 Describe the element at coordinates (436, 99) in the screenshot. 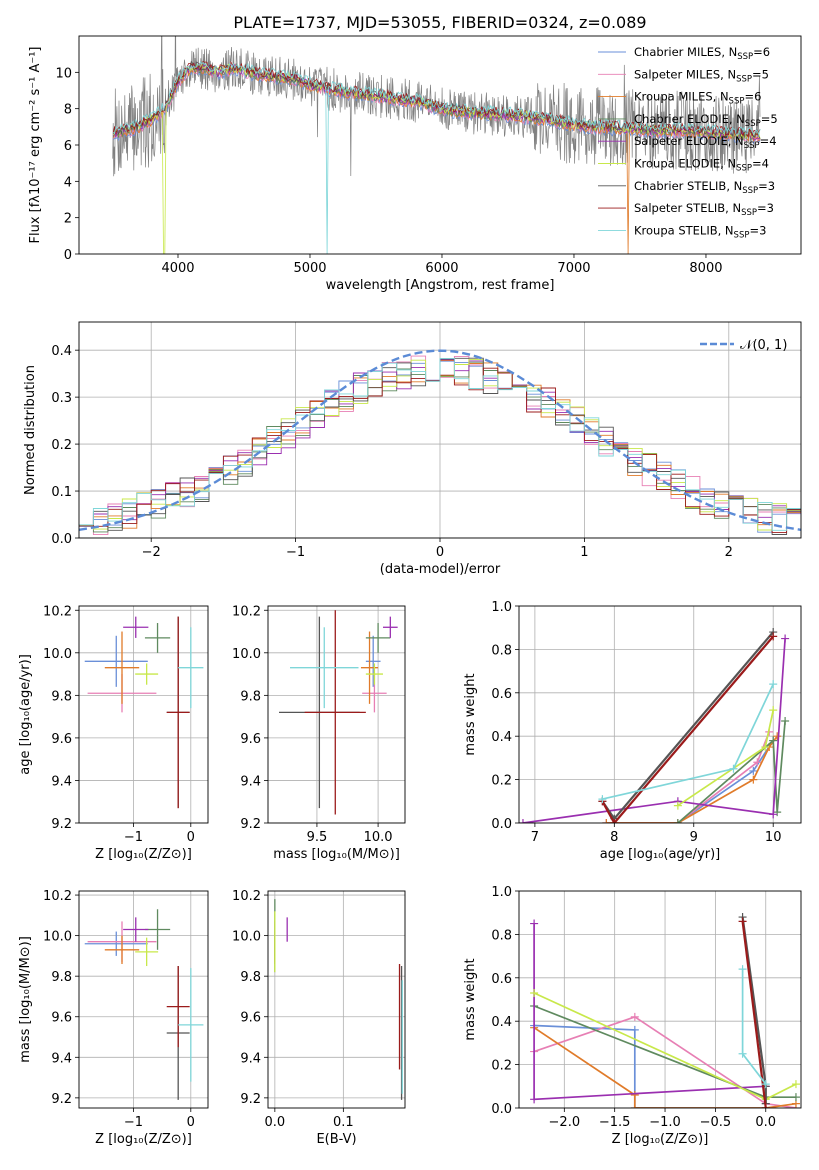

I see `spectrum-model-salpeter-stelib` at that location.